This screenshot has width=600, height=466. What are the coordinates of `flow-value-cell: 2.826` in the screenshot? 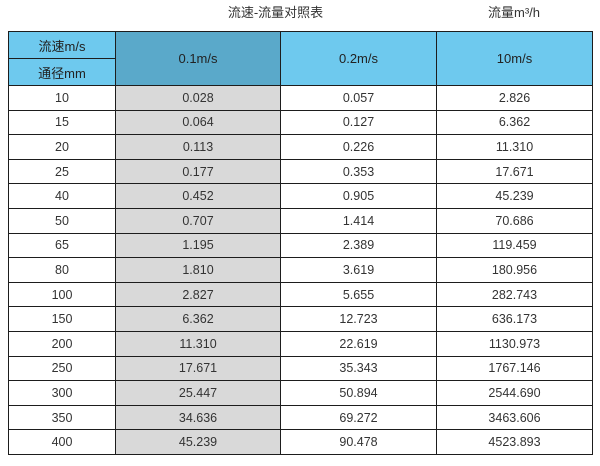 It's located at (514, 98).